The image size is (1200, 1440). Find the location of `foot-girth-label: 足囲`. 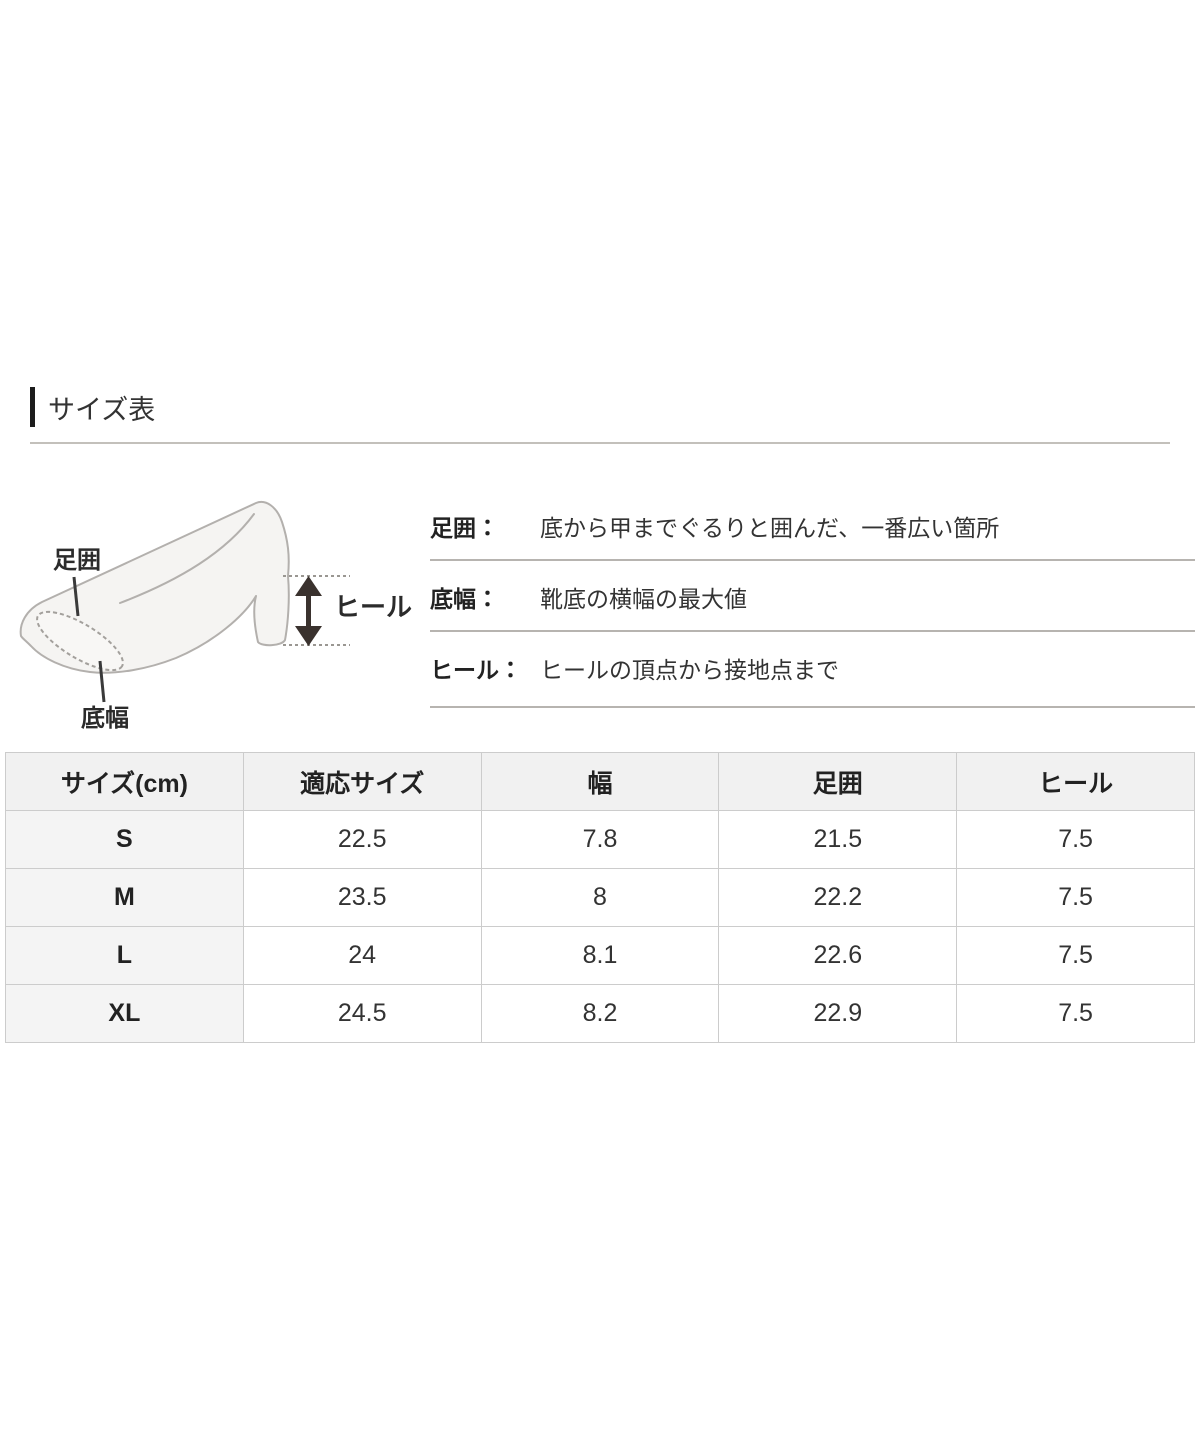

foot-girth-label: 足囲 is located at coordinates (77, 560).